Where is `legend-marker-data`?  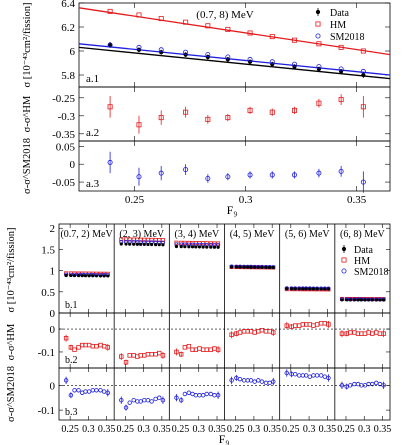 legend-marker-data is located at coordinates (318, 12).